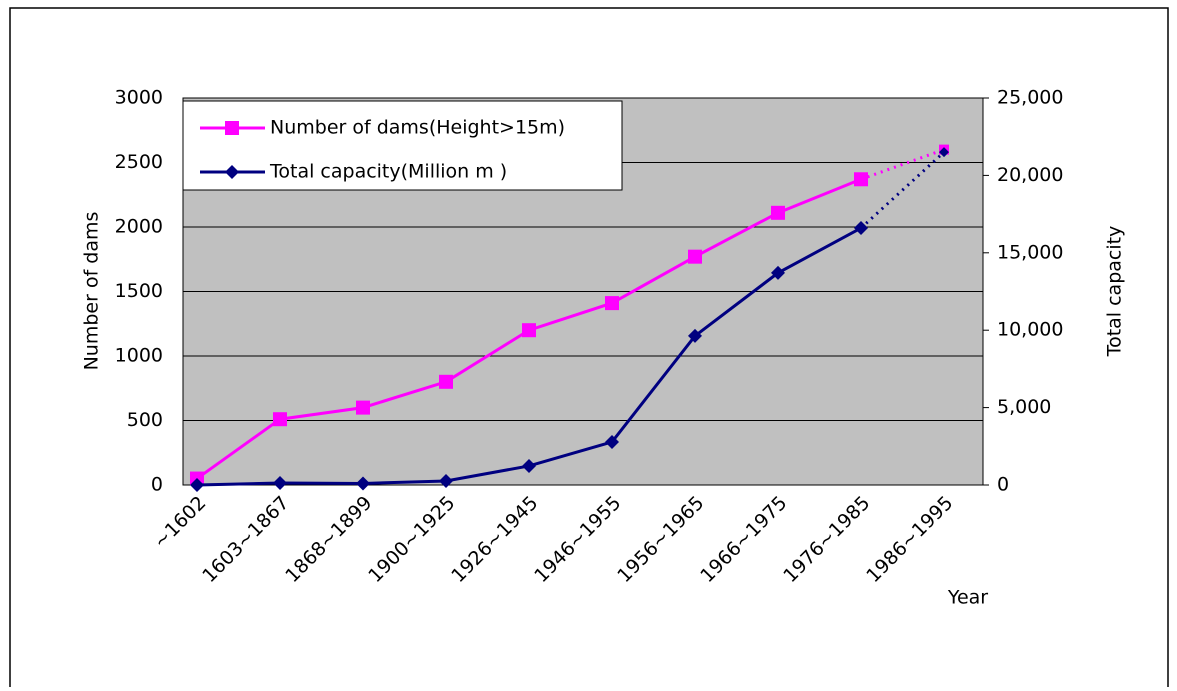  I want to click on y-axis-label: Number of dams, so click(92, 291).